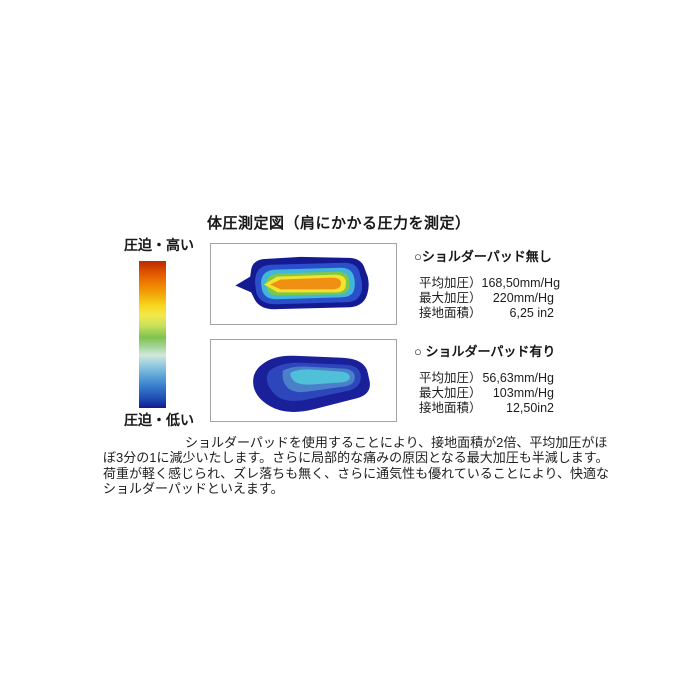  I want to click on description-line: ショルダーパッドを使用することにより、接地面積が2倍、平均加圧がほ, so click(396, 442).